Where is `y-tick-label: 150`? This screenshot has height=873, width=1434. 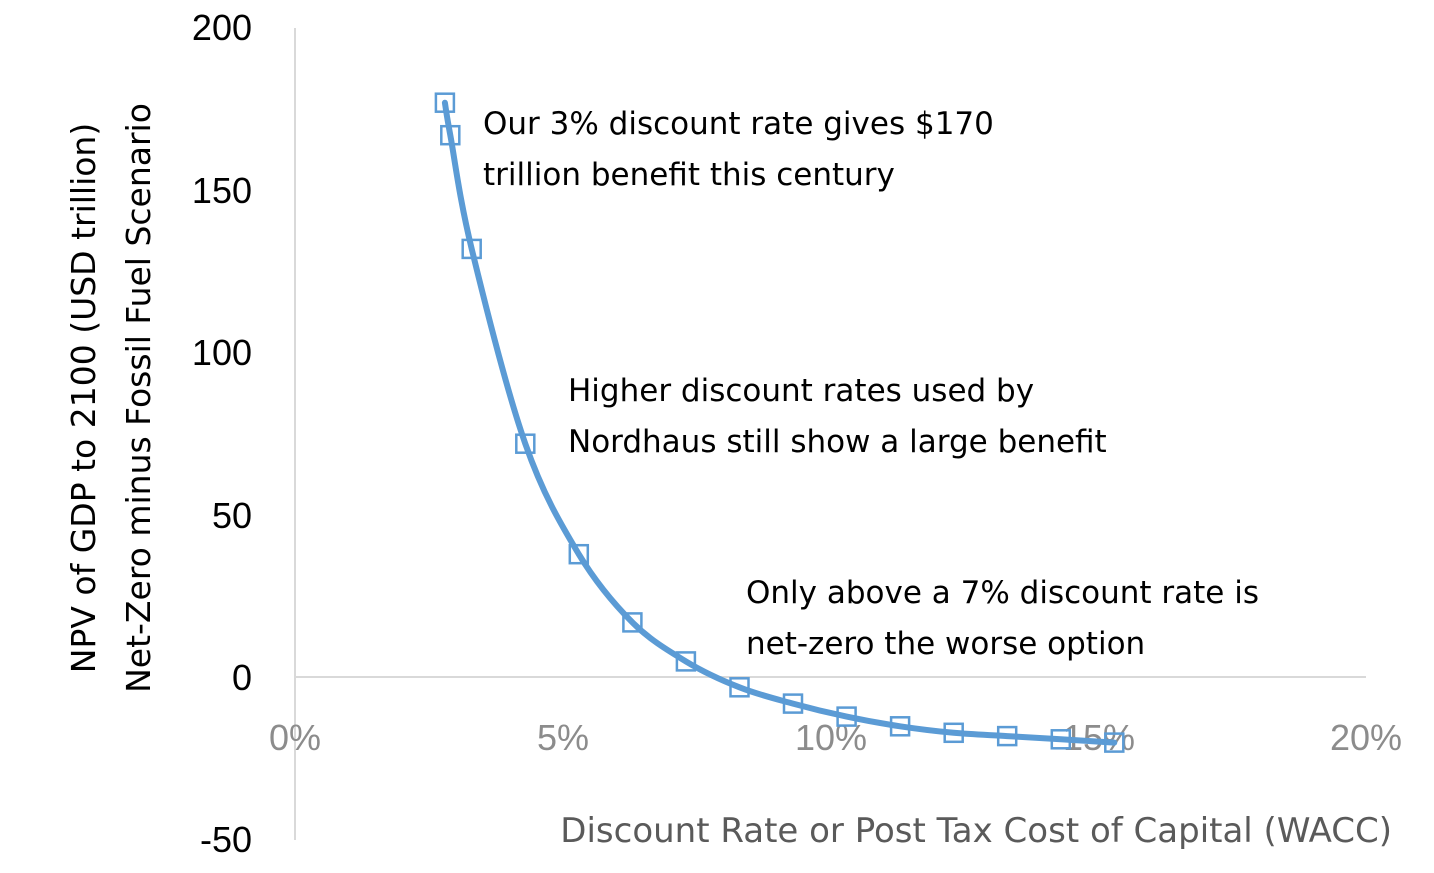
y-tick-label: 150 is located at coordinates (222, 190).